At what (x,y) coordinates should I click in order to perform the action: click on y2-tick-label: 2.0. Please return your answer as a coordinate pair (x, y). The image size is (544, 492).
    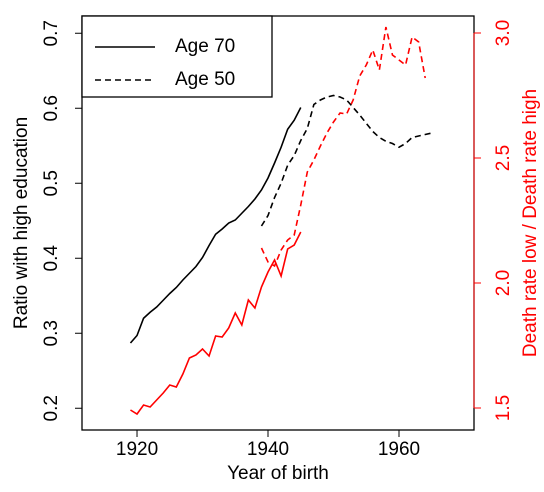
    Looking at the image, I should click on (503, 283).